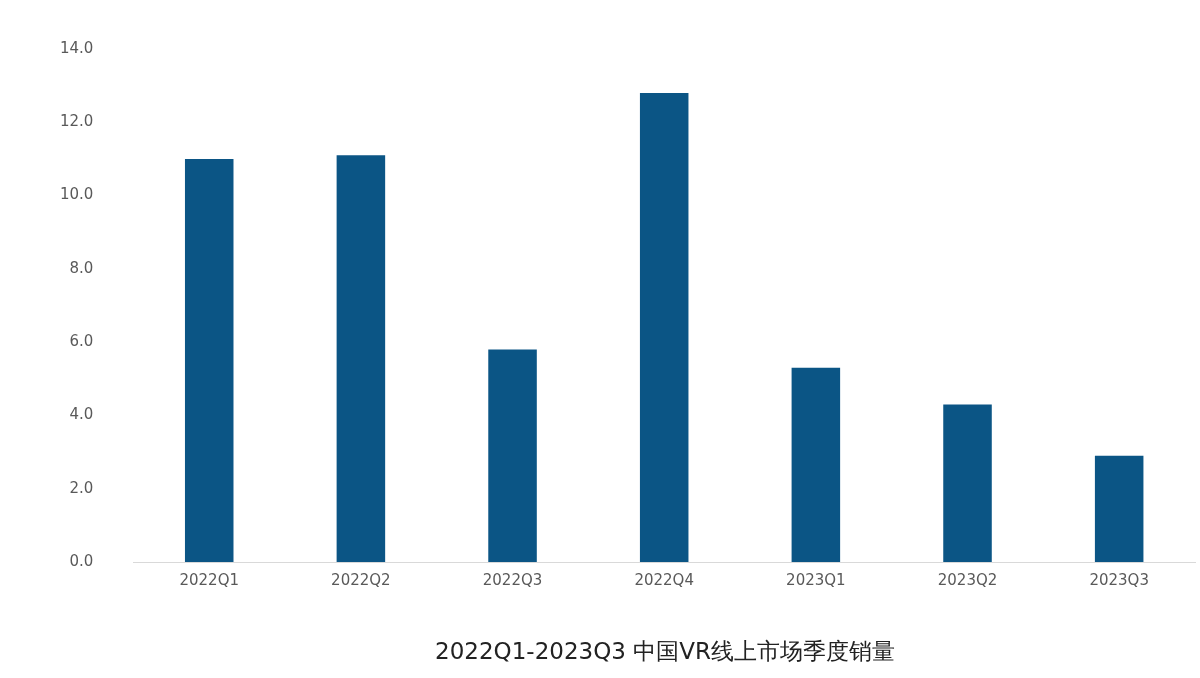 This screenshot has width=1200, height=678. Describe the element at coordinates (81, 414) in the screenshot. I see `y-tick-label: 4.0` at that location.